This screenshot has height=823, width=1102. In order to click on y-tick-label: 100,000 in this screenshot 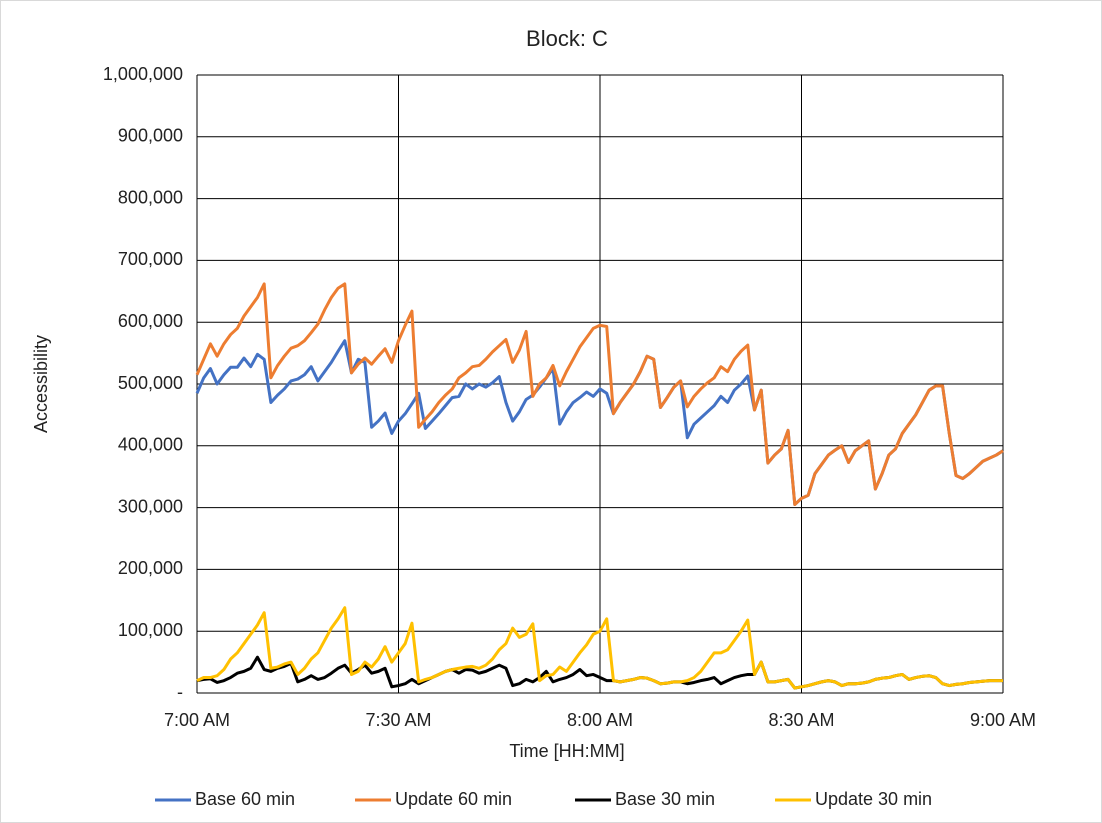, I will do `click(150, 630)`.